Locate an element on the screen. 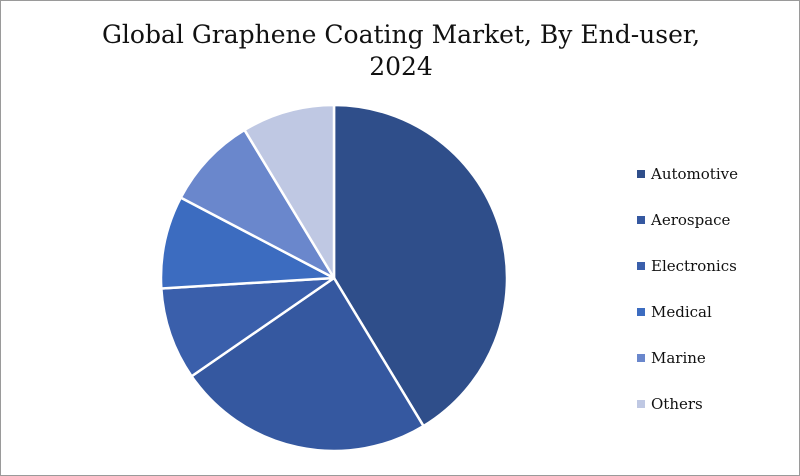 The height and width of the screenshot is (476, 800). legend-label: Automotive is located at coordinates (694, 174).